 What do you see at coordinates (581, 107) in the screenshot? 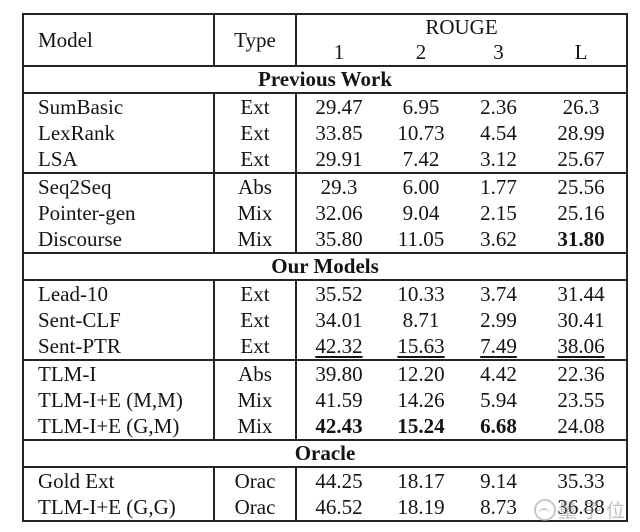
I see `rouge-l-value: 26.3` at bounding box center [581, 107].